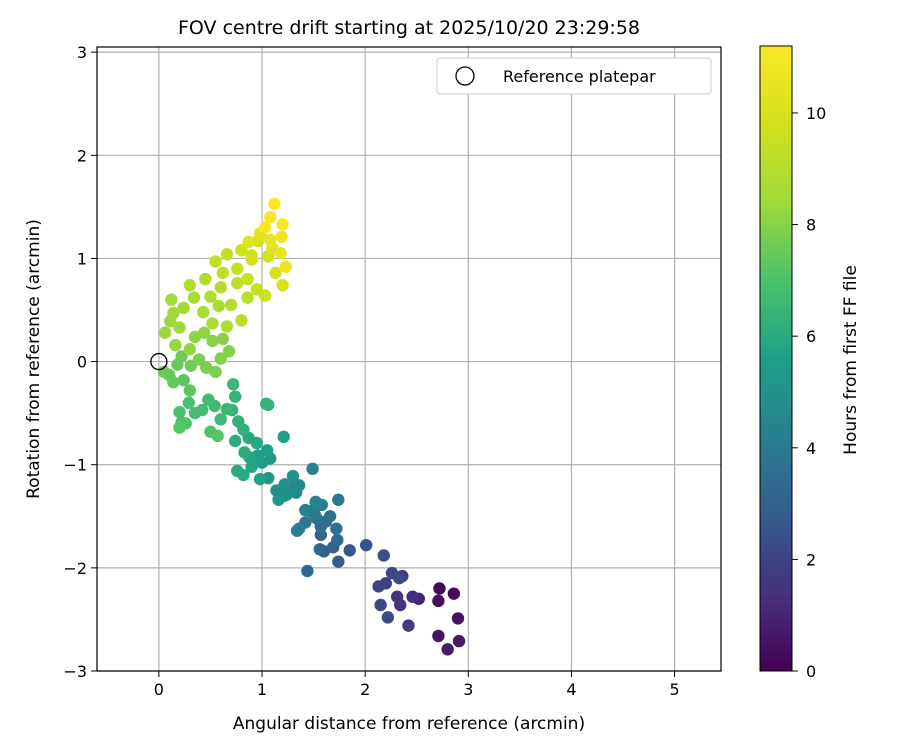 The image size is (900, 754). I want to click on y-axis-label: Rotation from reference (arcmin), so click(34, 359).